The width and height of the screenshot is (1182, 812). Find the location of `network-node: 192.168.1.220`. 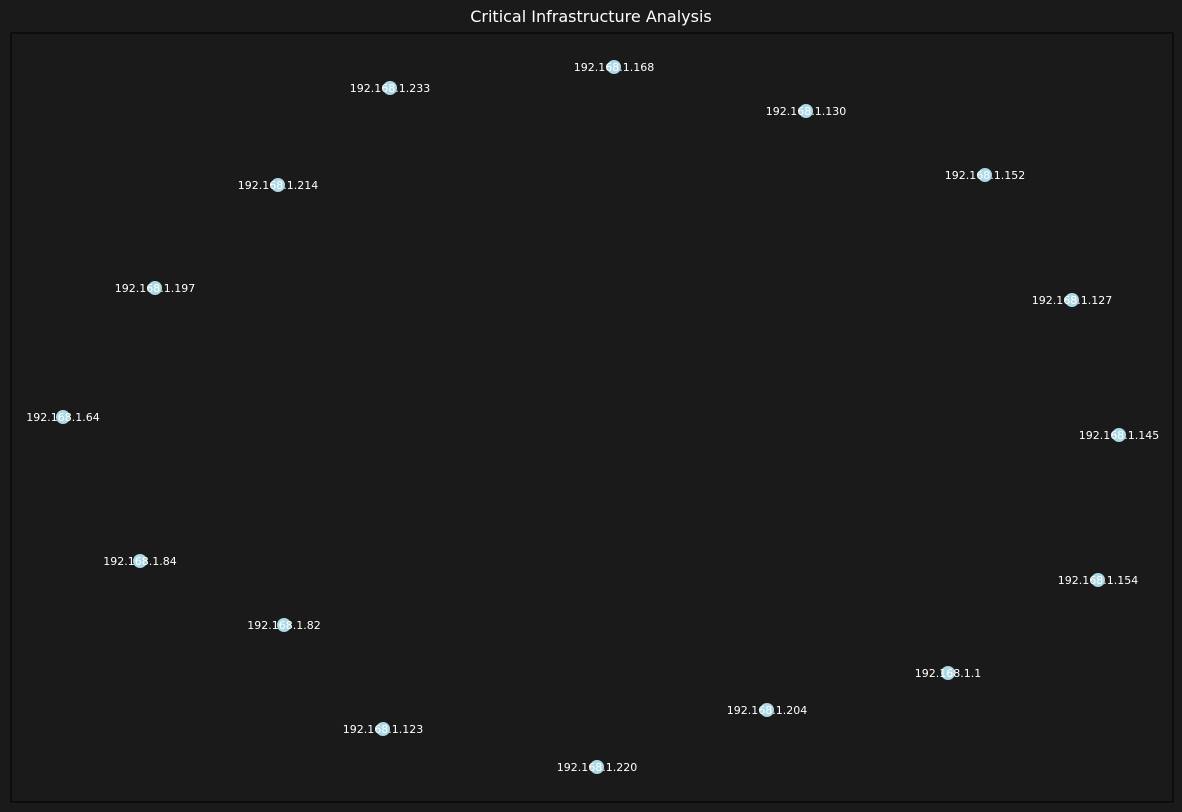

network-node: 192.168.1.220 is located at coordinates (597, 767).